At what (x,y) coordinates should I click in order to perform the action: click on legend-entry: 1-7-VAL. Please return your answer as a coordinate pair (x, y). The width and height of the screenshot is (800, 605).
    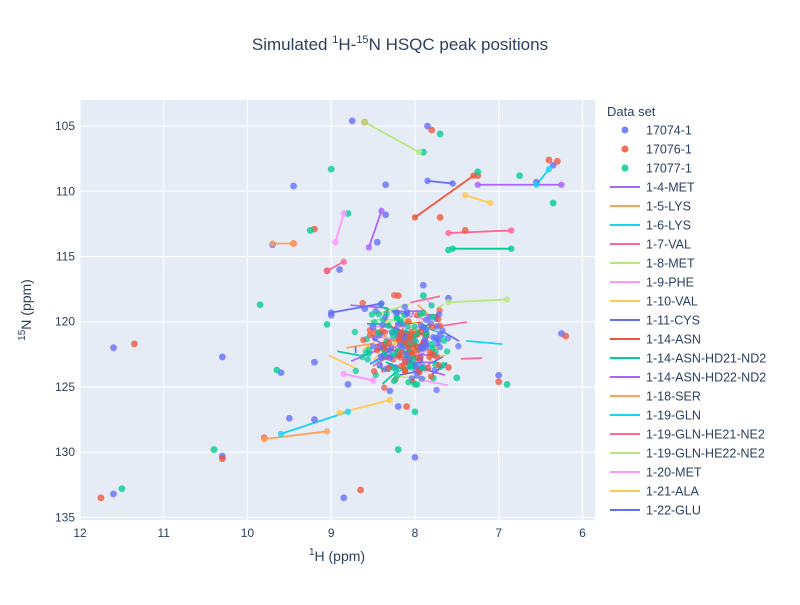
    Looking at the image, I should click on (668, 245).